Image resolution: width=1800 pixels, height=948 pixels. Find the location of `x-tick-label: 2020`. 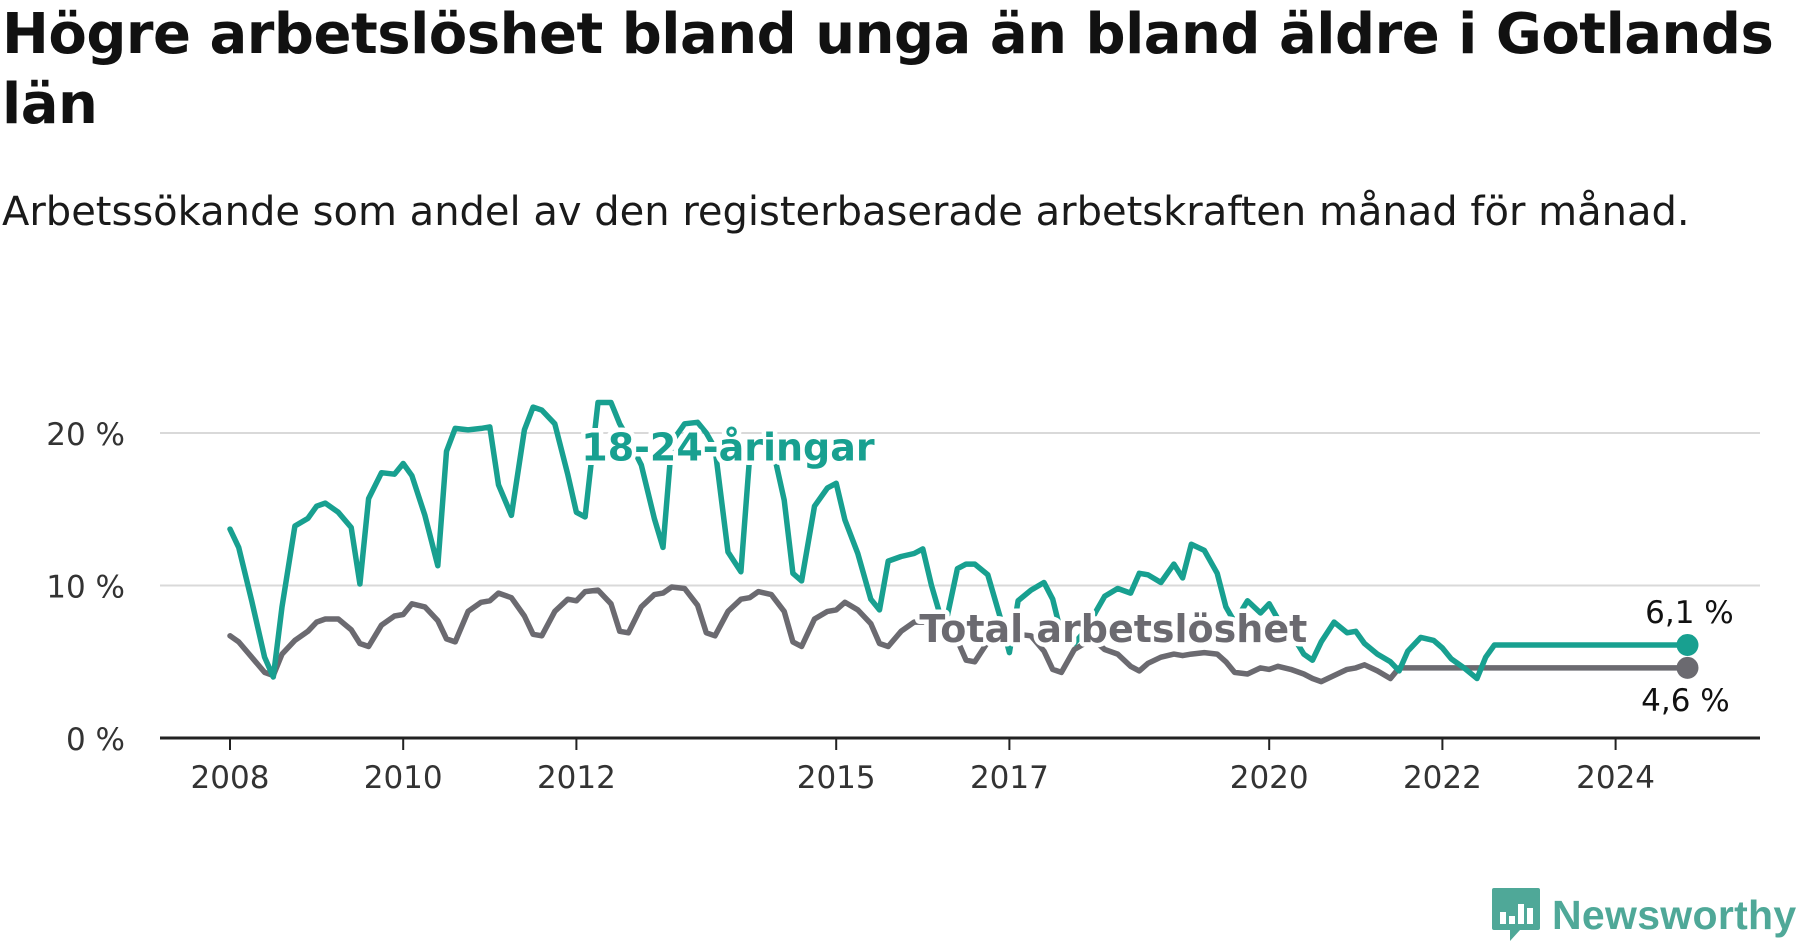

x-tick-label: 2020 is located at coordinates (1269, 778).